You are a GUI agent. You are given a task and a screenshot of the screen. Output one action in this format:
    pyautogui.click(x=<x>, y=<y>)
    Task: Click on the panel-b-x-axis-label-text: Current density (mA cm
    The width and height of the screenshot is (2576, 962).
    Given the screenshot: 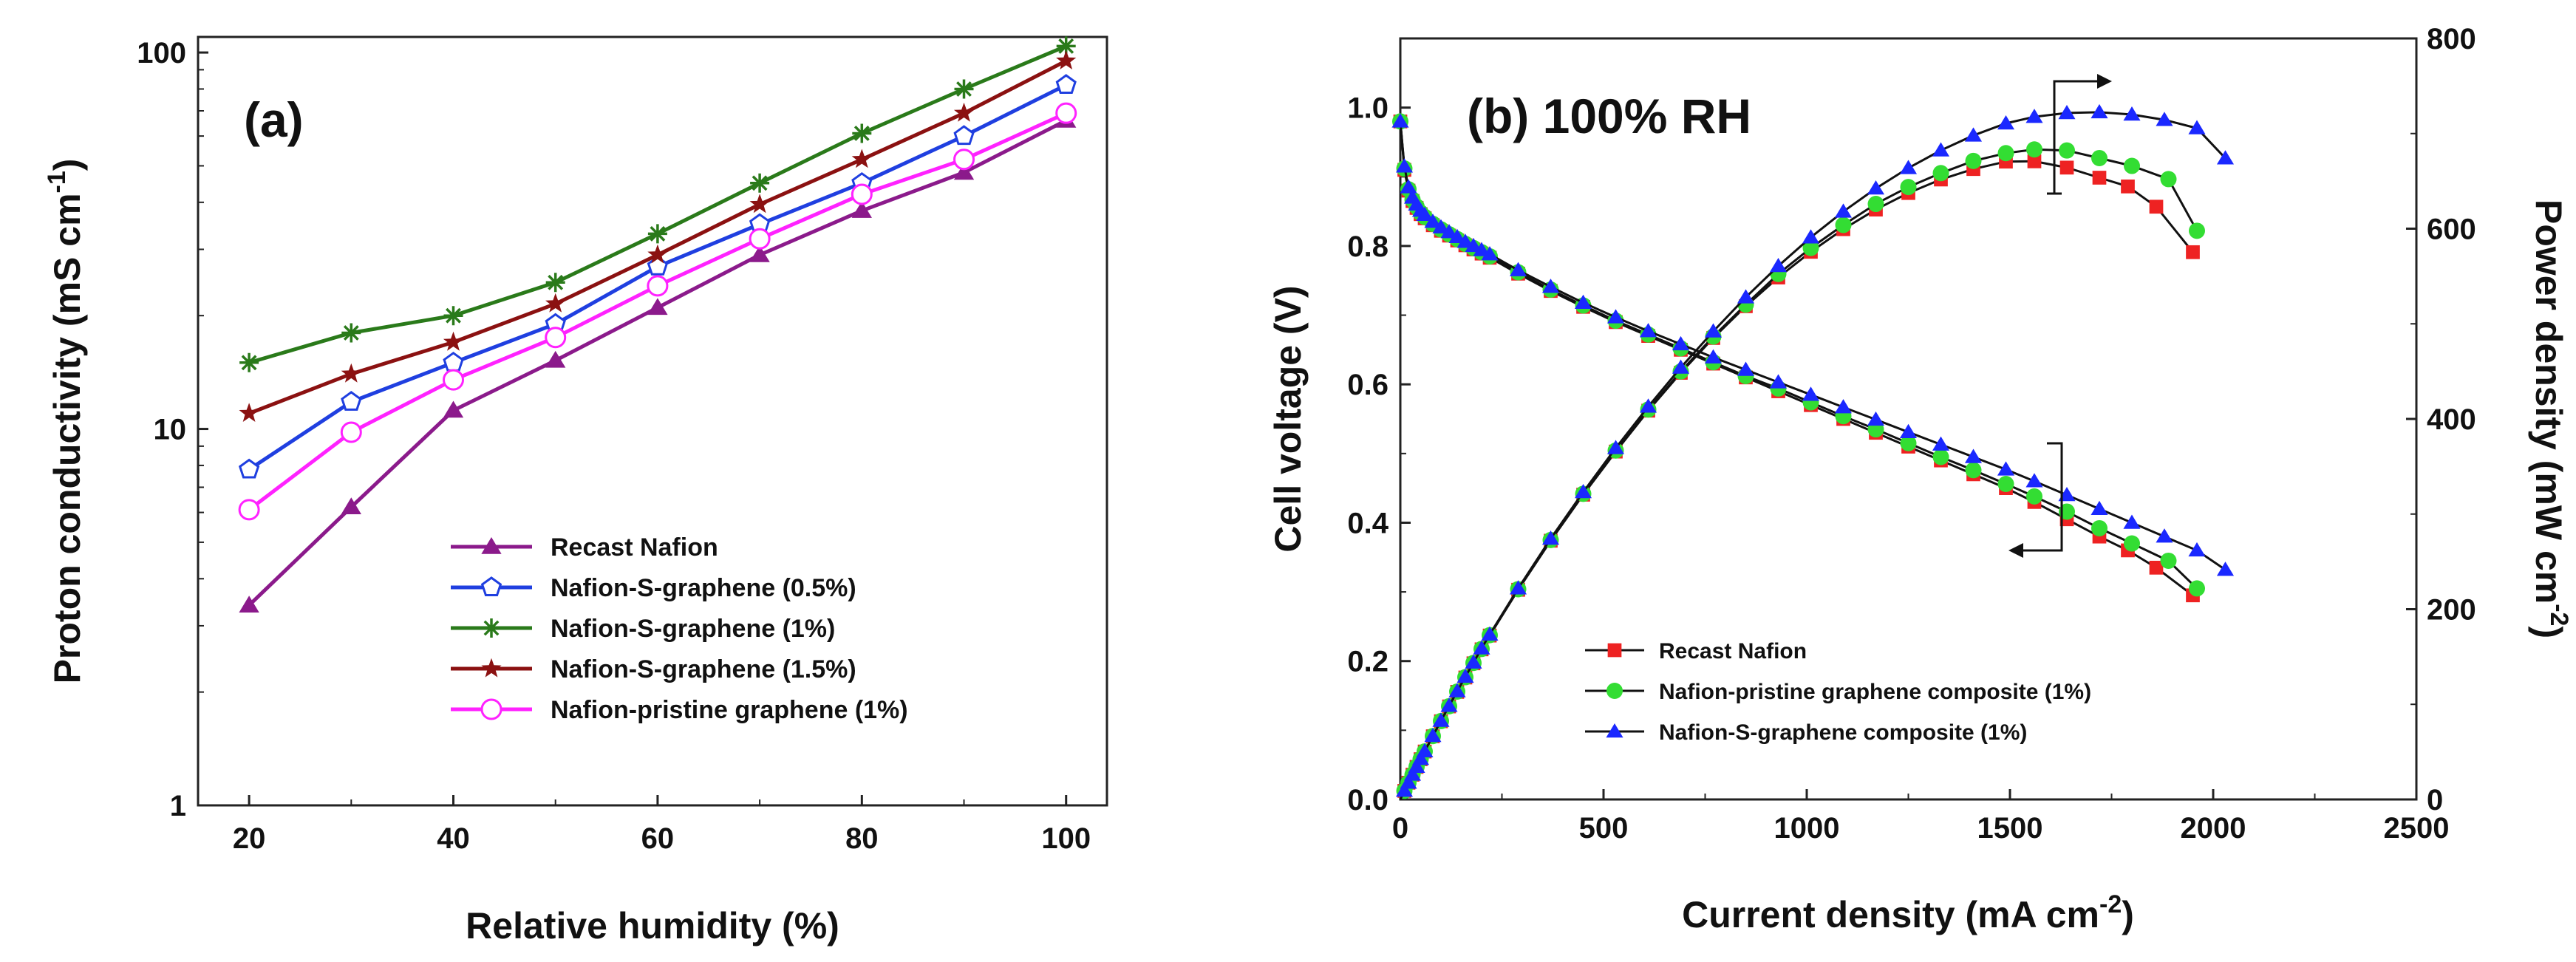 What is the action you would take?
    pyautogui.click(x=1890, y=914)
    